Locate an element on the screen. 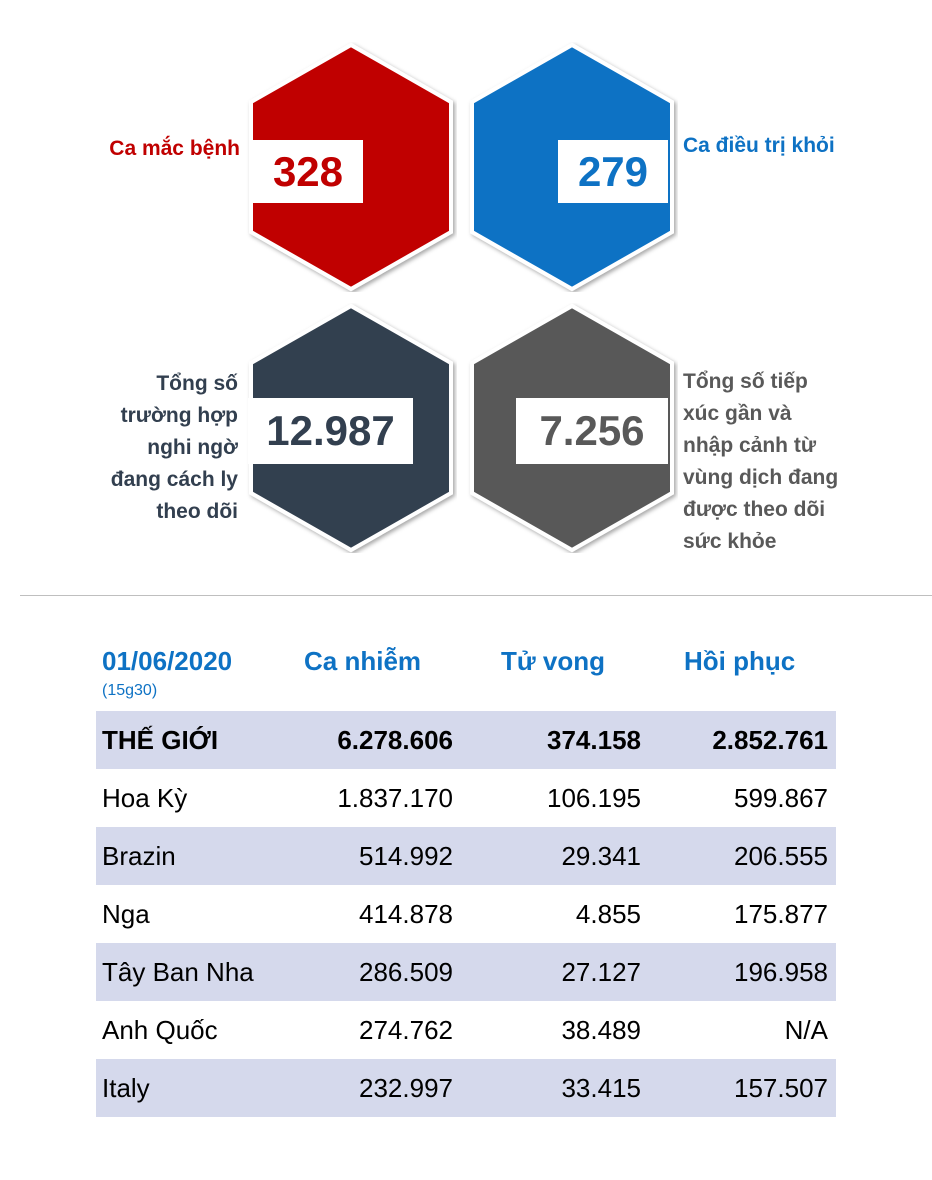 The image size is (932, 1180). row-name: Hoa Kỳ is located at coordinates (145, 798).